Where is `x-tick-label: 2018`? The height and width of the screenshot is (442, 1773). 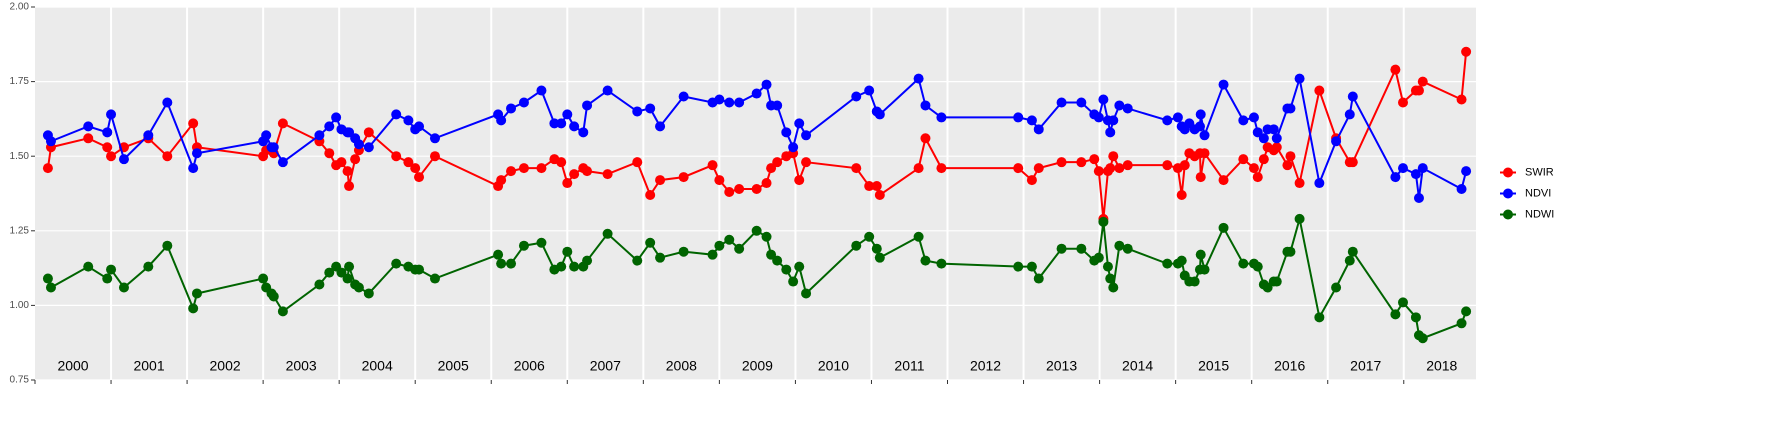 x-tick-label: 2018 is located at coordinates (1441, 366).